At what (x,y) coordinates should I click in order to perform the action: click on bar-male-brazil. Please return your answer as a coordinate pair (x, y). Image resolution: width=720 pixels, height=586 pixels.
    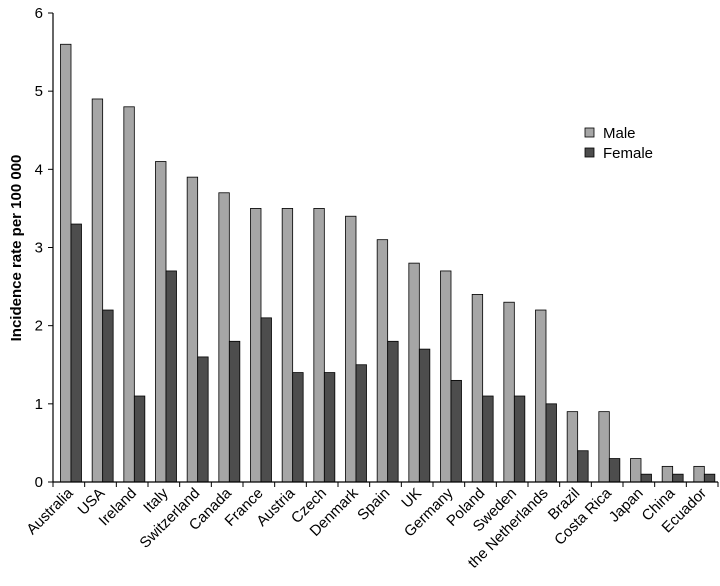
    Looking at the image, I should click on (572, 447).